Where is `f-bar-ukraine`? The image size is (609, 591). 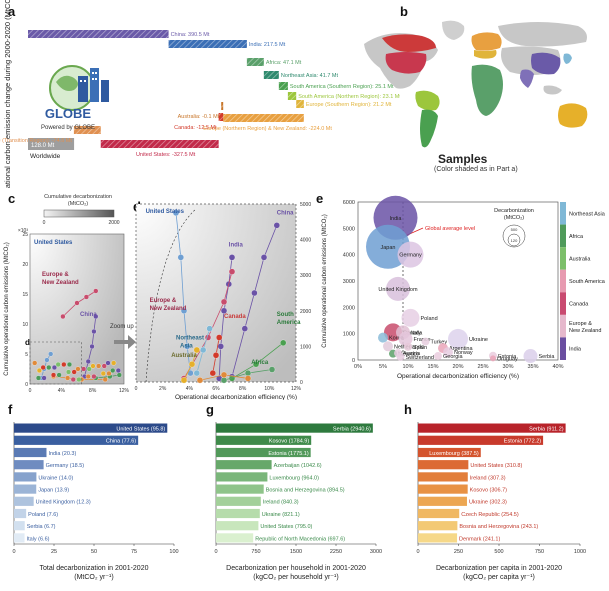
f-bar-ukraine is located at coordinates (25, 477).